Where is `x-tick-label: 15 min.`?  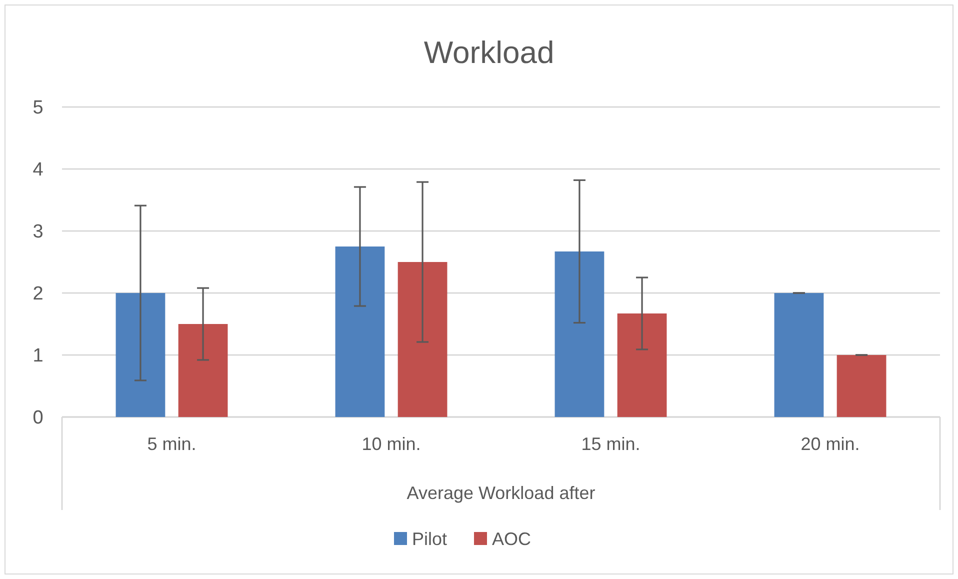 x-tick-label: 15 min. is located at coordinates (610, 444).